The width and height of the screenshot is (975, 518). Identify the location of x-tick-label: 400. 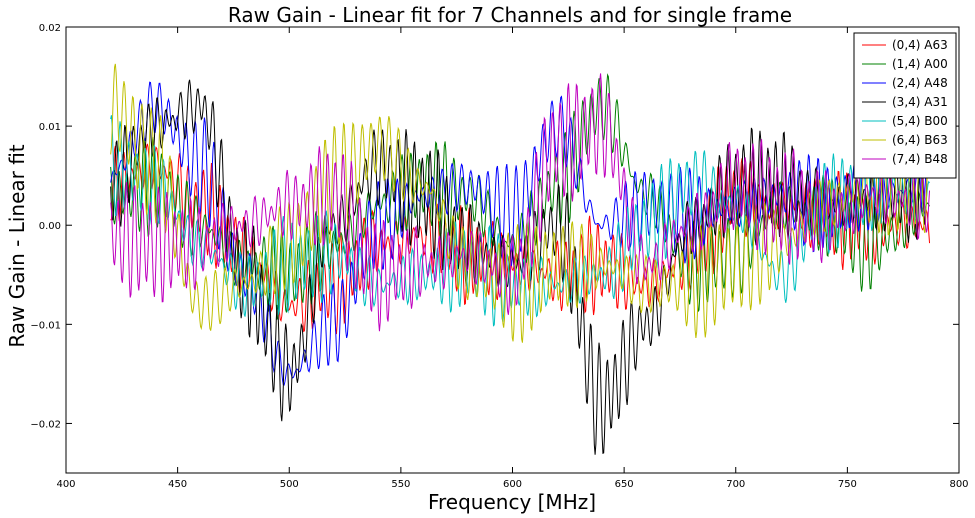
(65, 484).